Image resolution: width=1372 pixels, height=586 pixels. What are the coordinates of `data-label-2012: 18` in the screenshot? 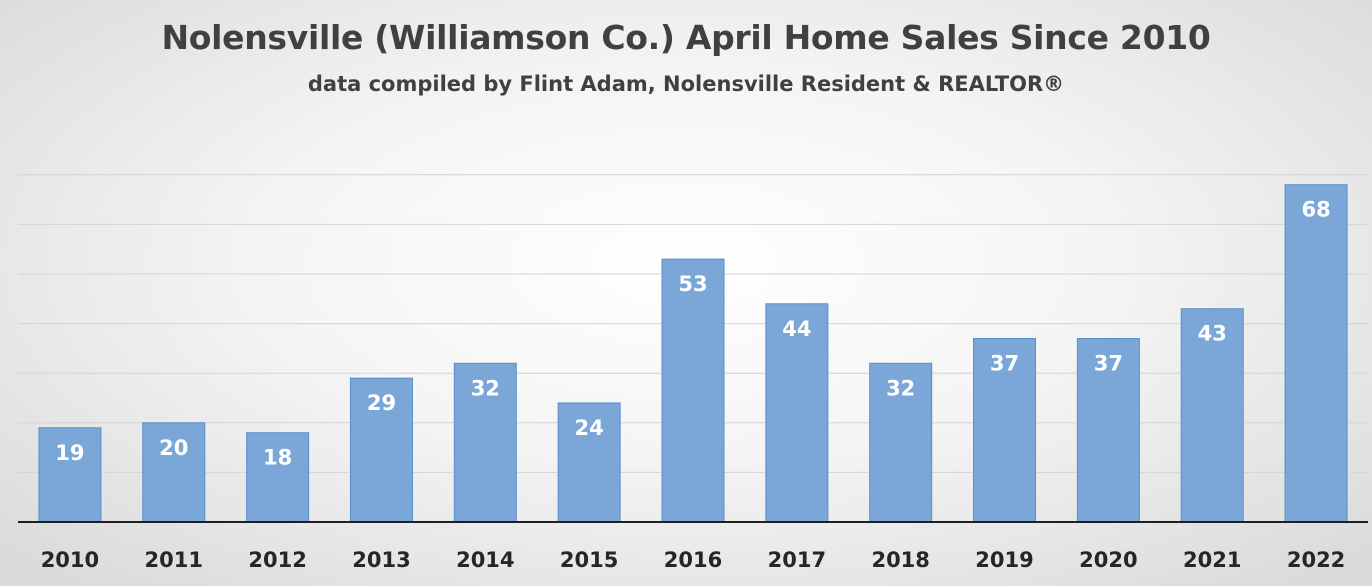 It's located at (277, 458).